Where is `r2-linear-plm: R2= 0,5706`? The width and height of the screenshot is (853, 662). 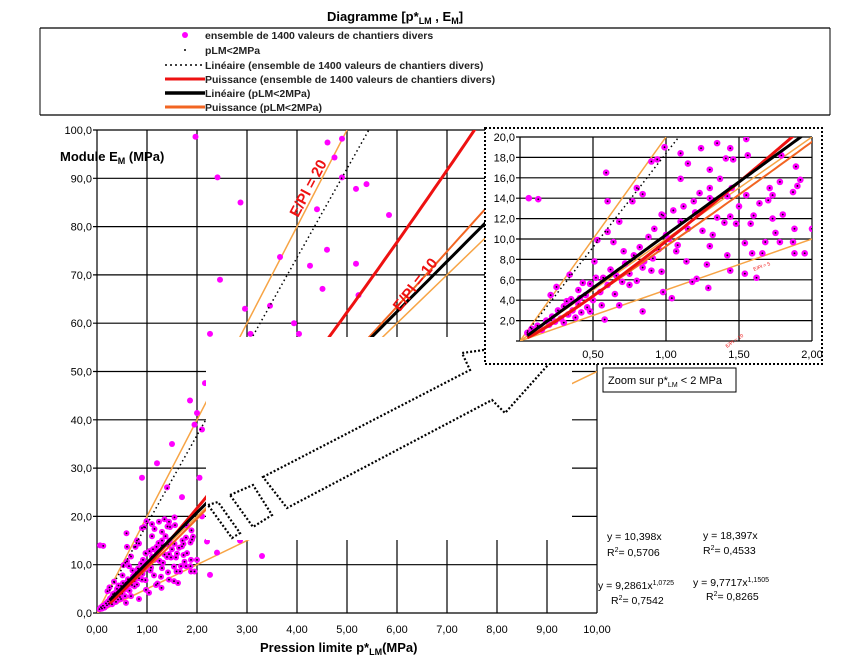
r2-linear-plm: R2= 0,5706 is located at coordinates (633, 553).